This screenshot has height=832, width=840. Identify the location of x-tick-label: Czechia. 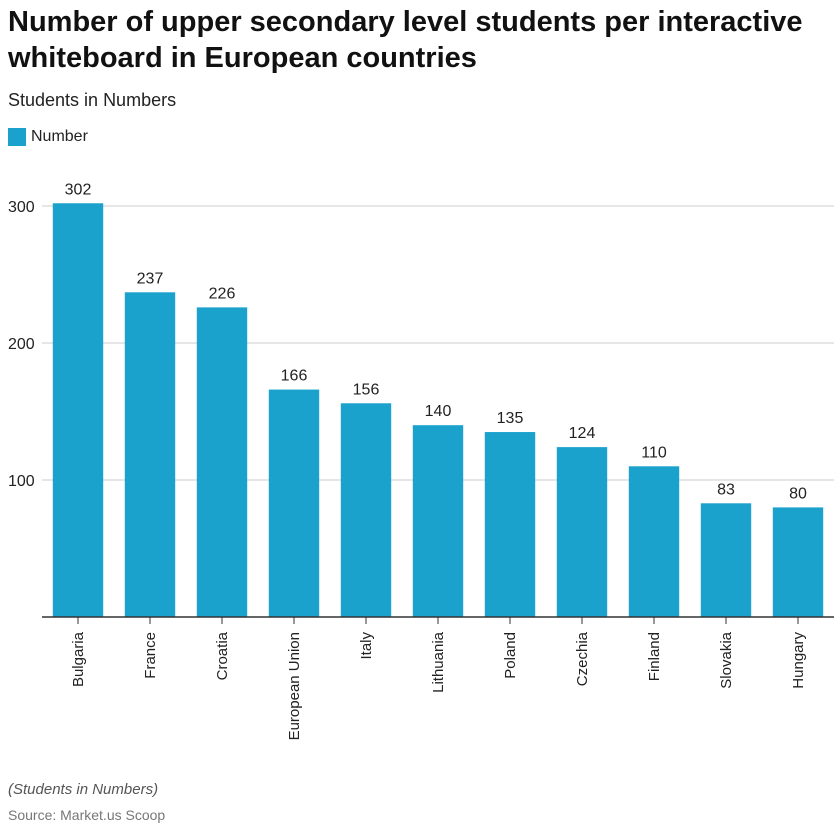
(582, 658).